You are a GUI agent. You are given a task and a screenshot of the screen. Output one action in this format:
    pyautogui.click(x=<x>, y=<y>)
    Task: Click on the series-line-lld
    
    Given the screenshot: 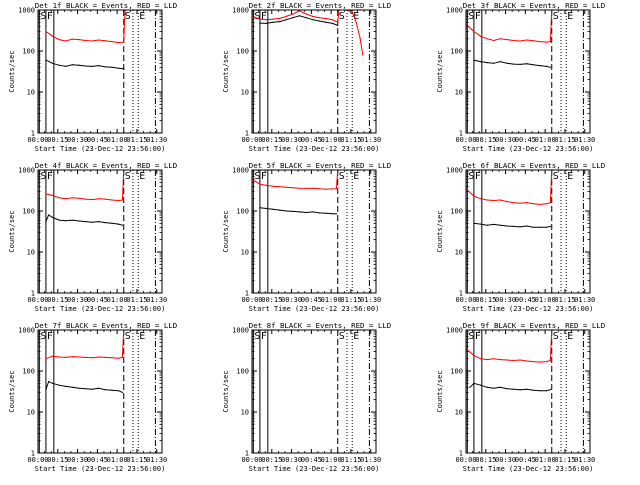 What is the action you would take?
    pyautogui.click(x=307, y=32)
    